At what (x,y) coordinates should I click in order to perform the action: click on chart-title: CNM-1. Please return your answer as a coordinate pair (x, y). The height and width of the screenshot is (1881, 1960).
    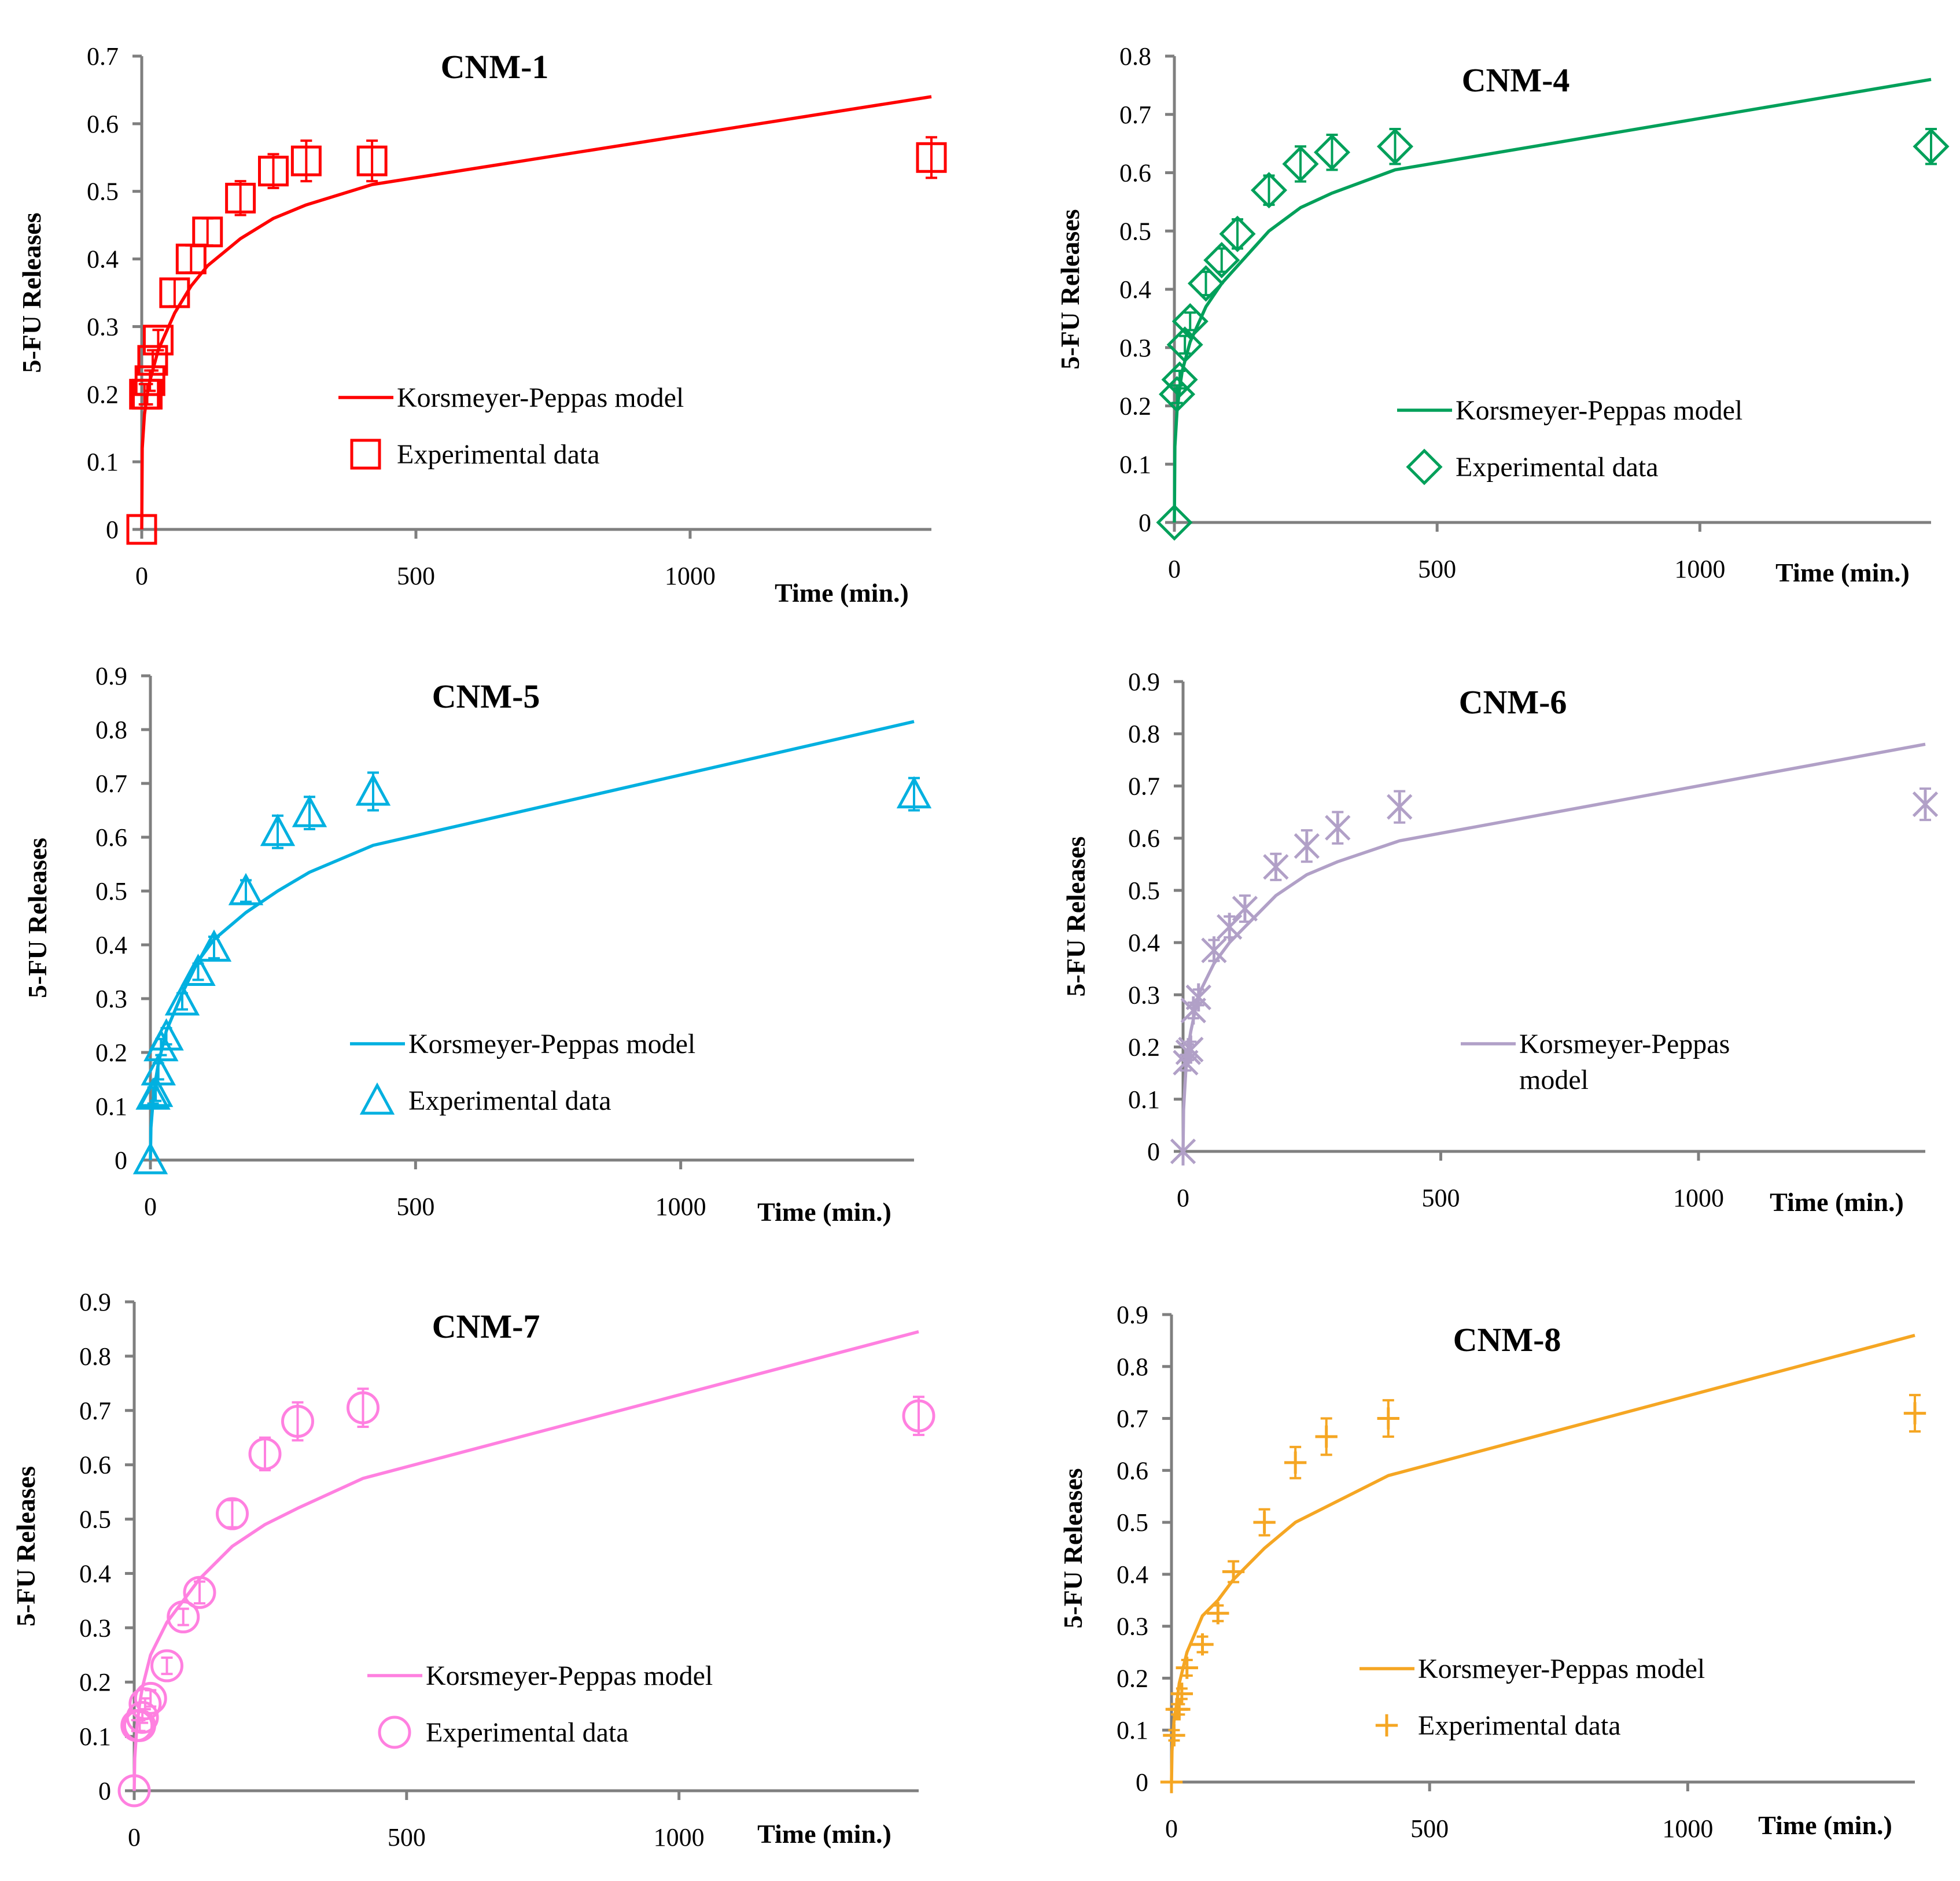
    Looking at the image, I should click on (495, 67).